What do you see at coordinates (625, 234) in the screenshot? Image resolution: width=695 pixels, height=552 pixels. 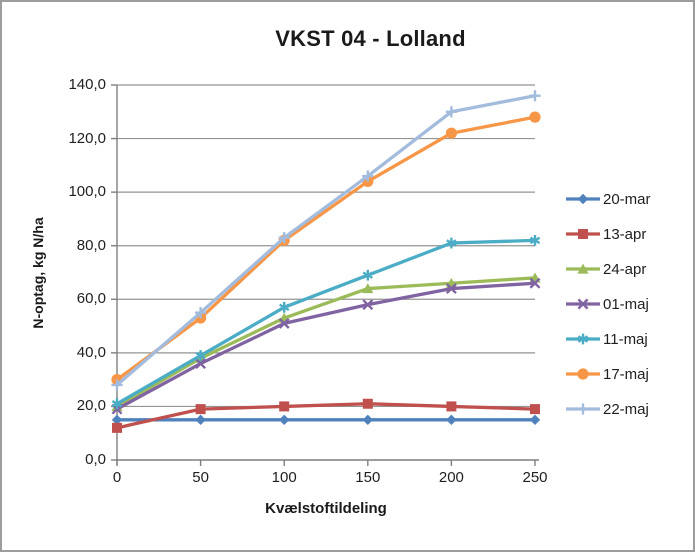 I see `legend-label-13-apr: 13-apr` at bounding box center [625, 234].